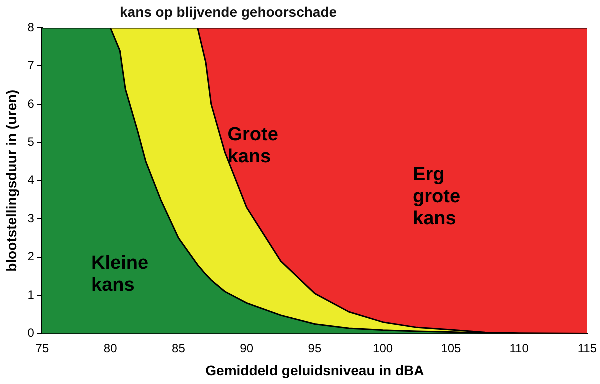  I want to click on y-tick-label: 6, so click(31, 103).